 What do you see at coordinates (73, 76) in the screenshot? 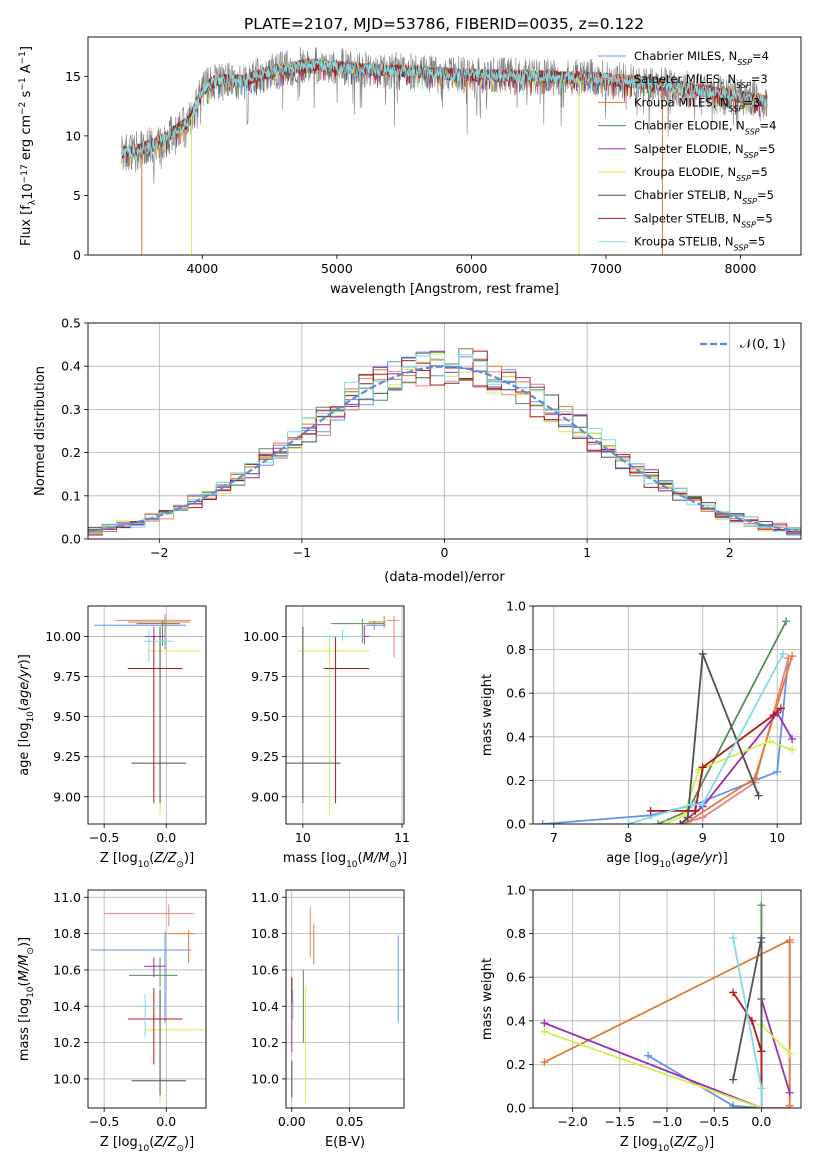
I see `y-tick-label: 15` at bounding box center [73, 76].